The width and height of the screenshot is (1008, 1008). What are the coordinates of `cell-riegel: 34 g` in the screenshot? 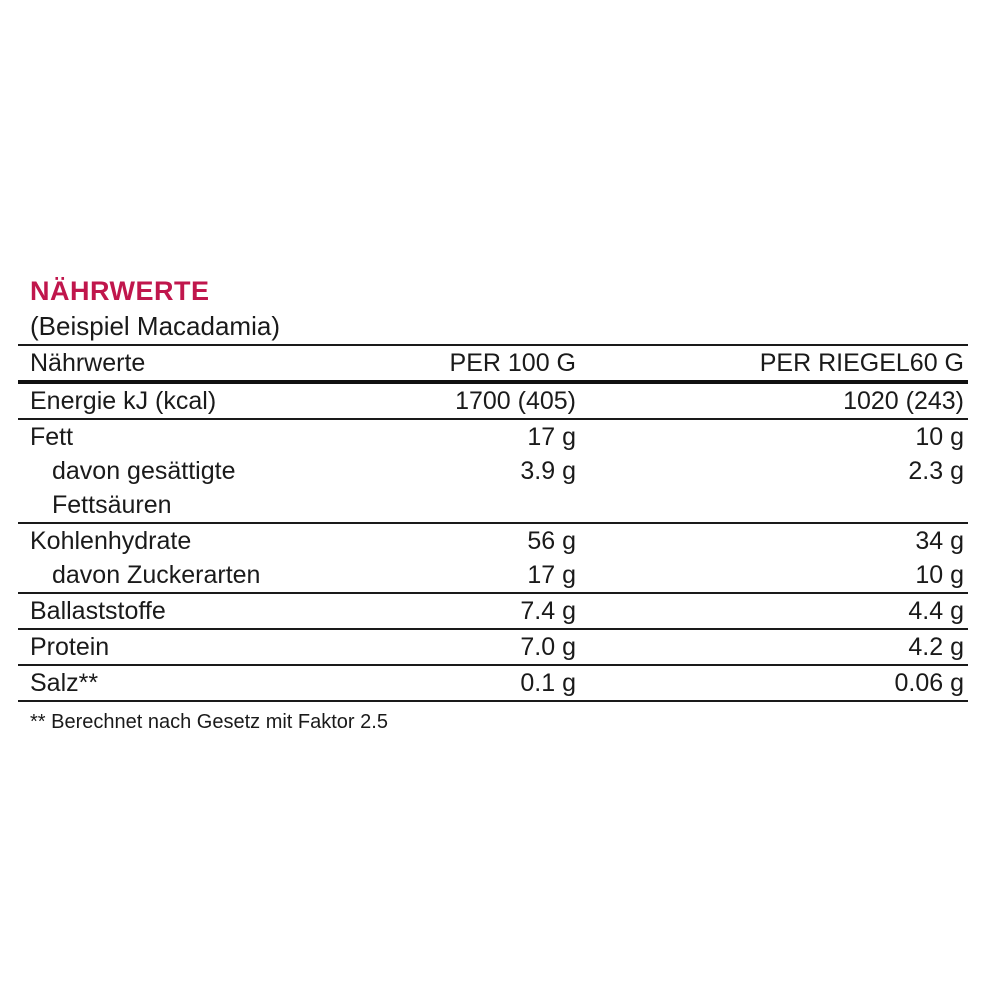 It's located at (939, 541).